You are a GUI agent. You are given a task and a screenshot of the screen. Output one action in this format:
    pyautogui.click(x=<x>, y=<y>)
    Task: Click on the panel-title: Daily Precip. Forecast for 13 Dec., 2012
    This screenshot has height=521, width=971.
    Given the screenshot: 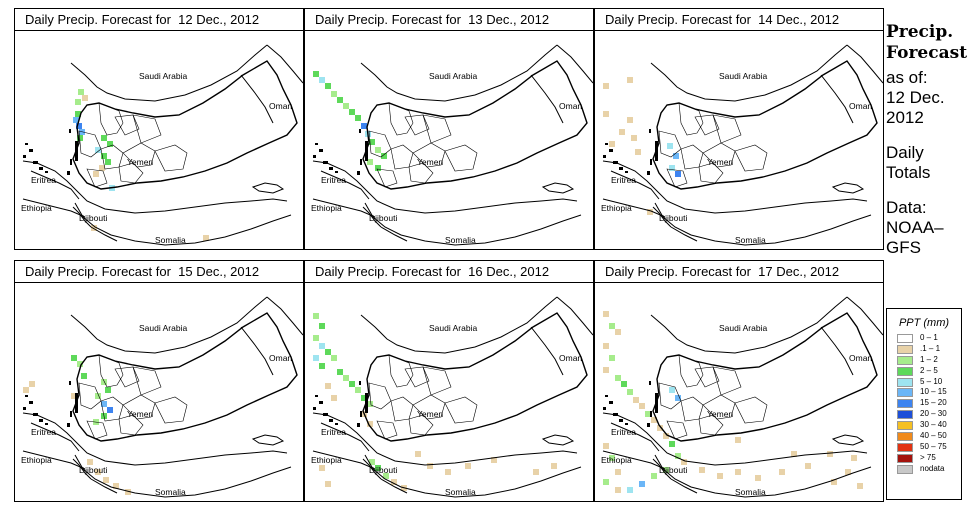 What is the action you would take?
    pyautogui.click(x=449, y=20)
    